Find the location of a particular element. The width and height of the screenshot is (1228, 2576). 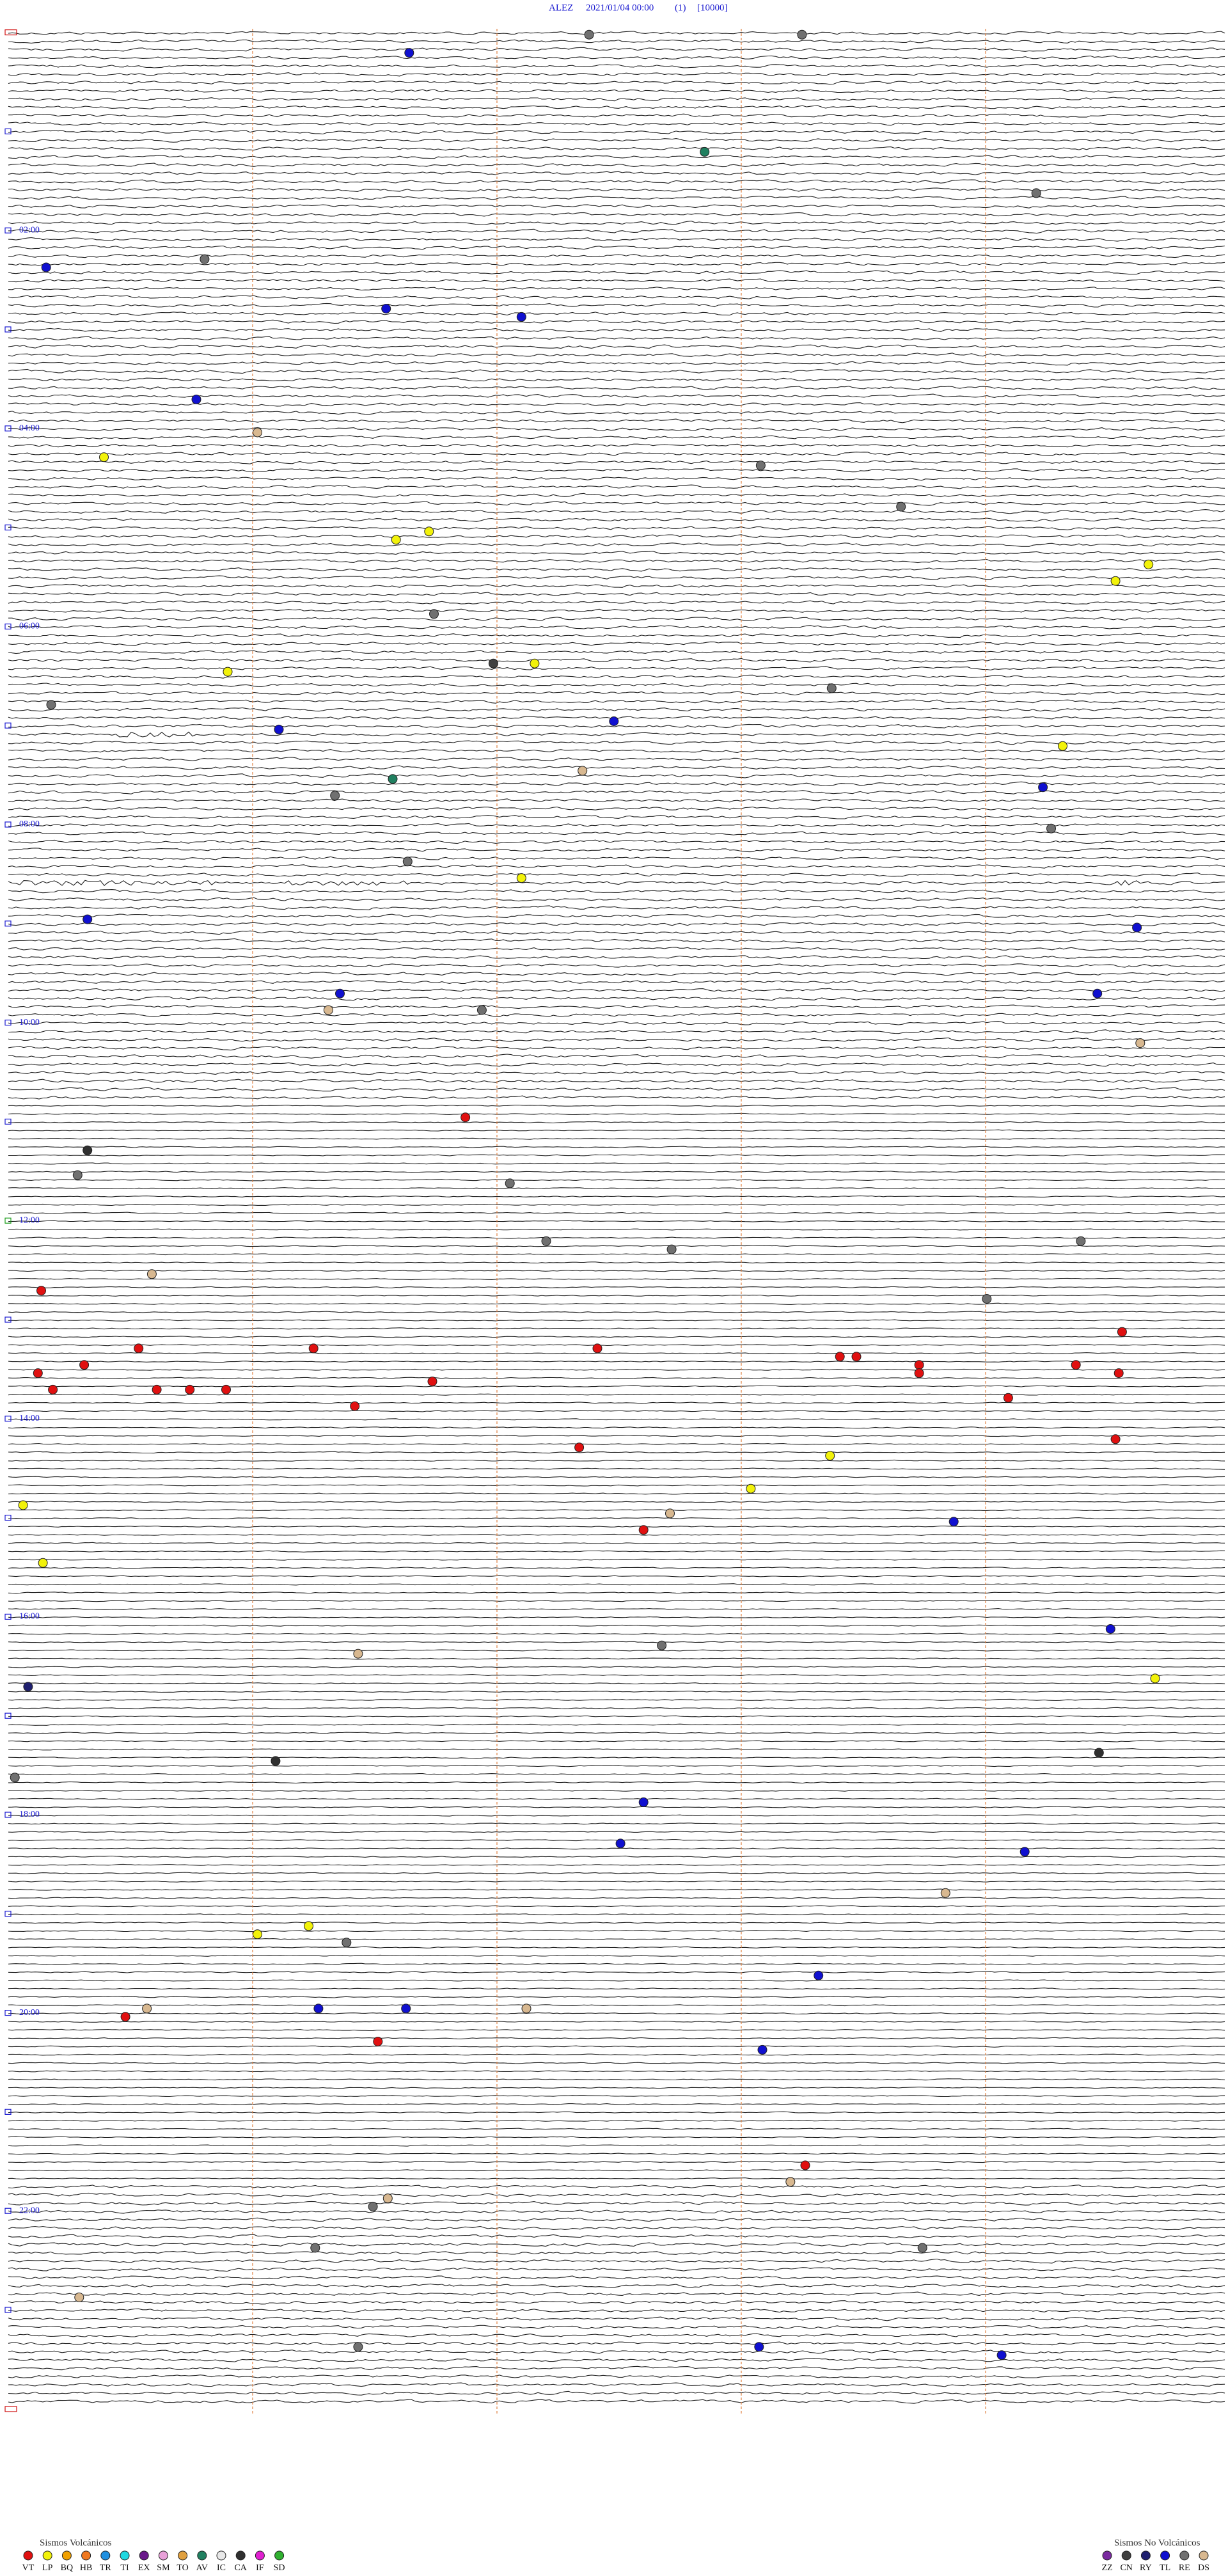

datetime: 2021/01/04 00:00 is located at coordinates (620, 8).